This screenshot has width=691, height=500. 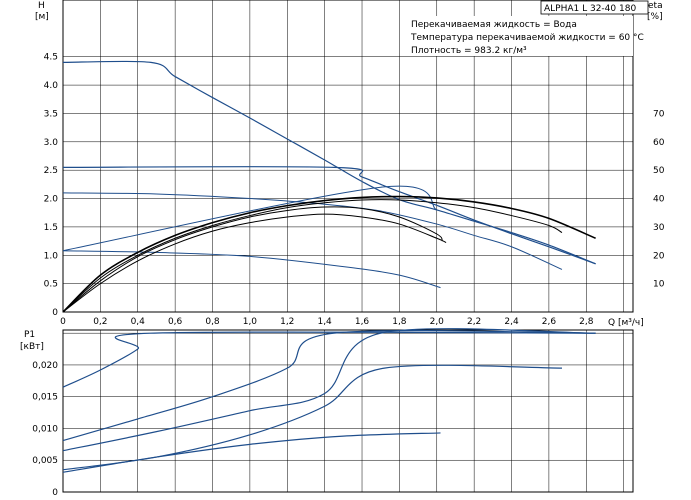 What do you see at coordinates (42, 17) in the screenshot?
I see `h-axis-unit: [м]` at bounding box center [42, 17].